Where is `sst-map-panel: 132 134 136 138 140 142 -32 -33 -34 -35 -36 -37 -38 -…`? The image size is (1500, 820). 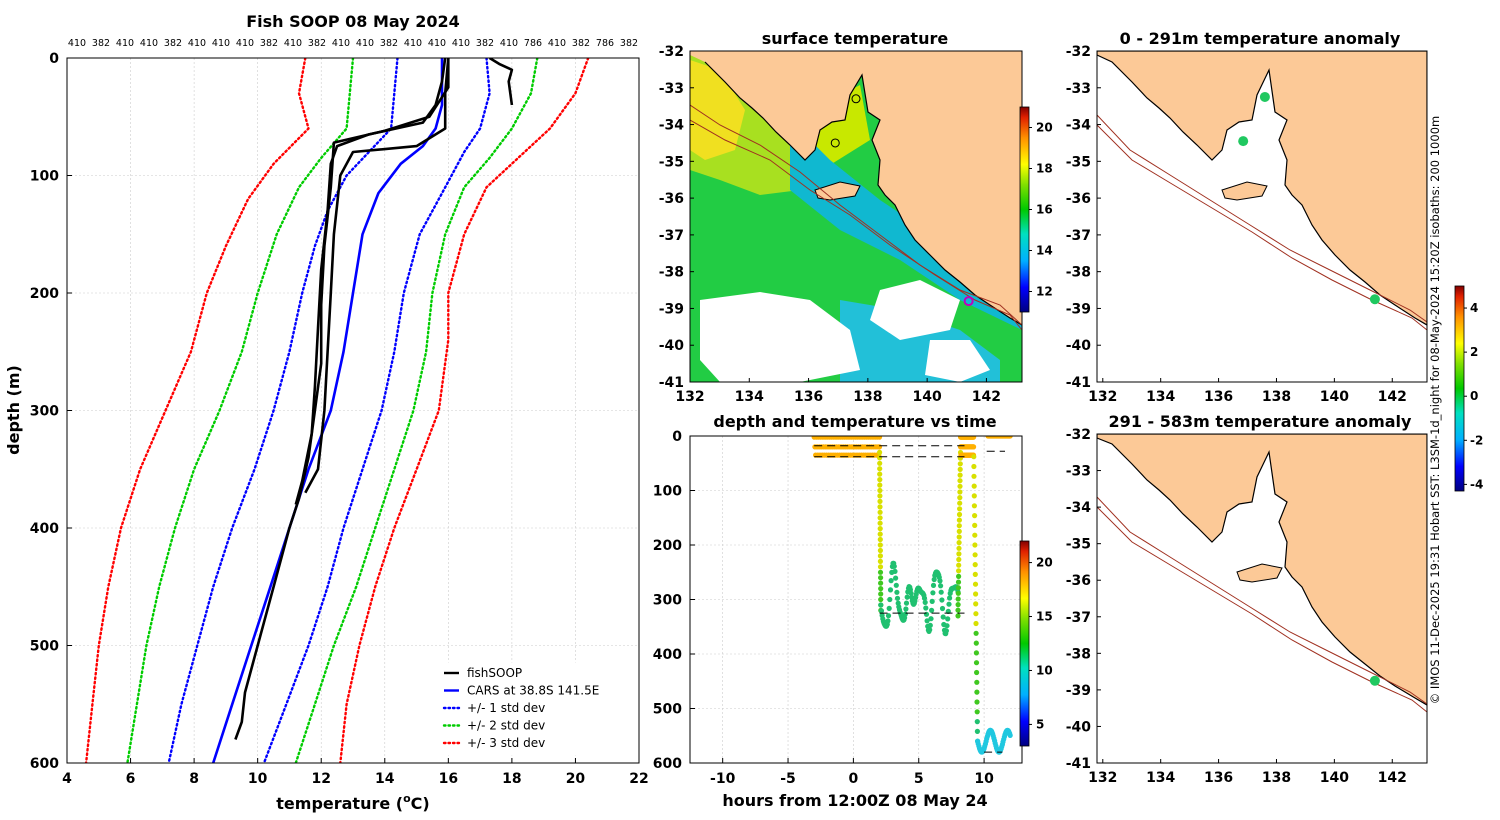
sst-map-panel: 132 134 136 138 140 142 -32 -33 -34 -35 -36 -37 -38 -… is located at coordinates (856, 217).